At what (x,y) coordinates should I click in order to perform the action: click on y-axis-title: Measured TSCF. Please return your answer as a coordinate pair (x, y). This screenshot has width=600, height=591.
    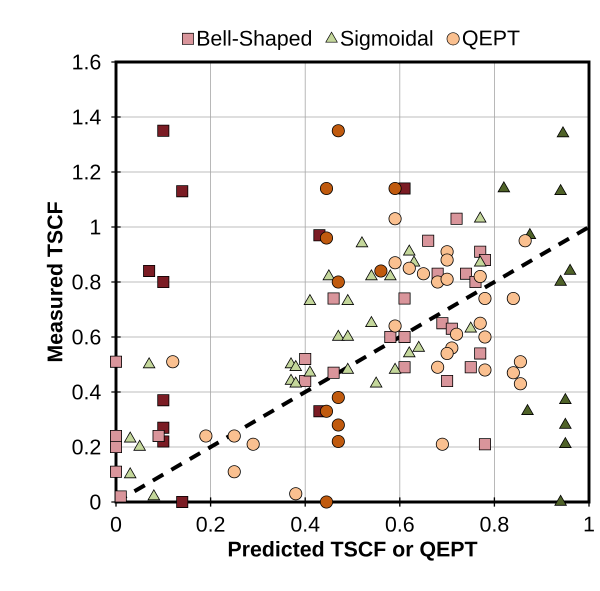
    Looking at the image, I should click on (54, 282).